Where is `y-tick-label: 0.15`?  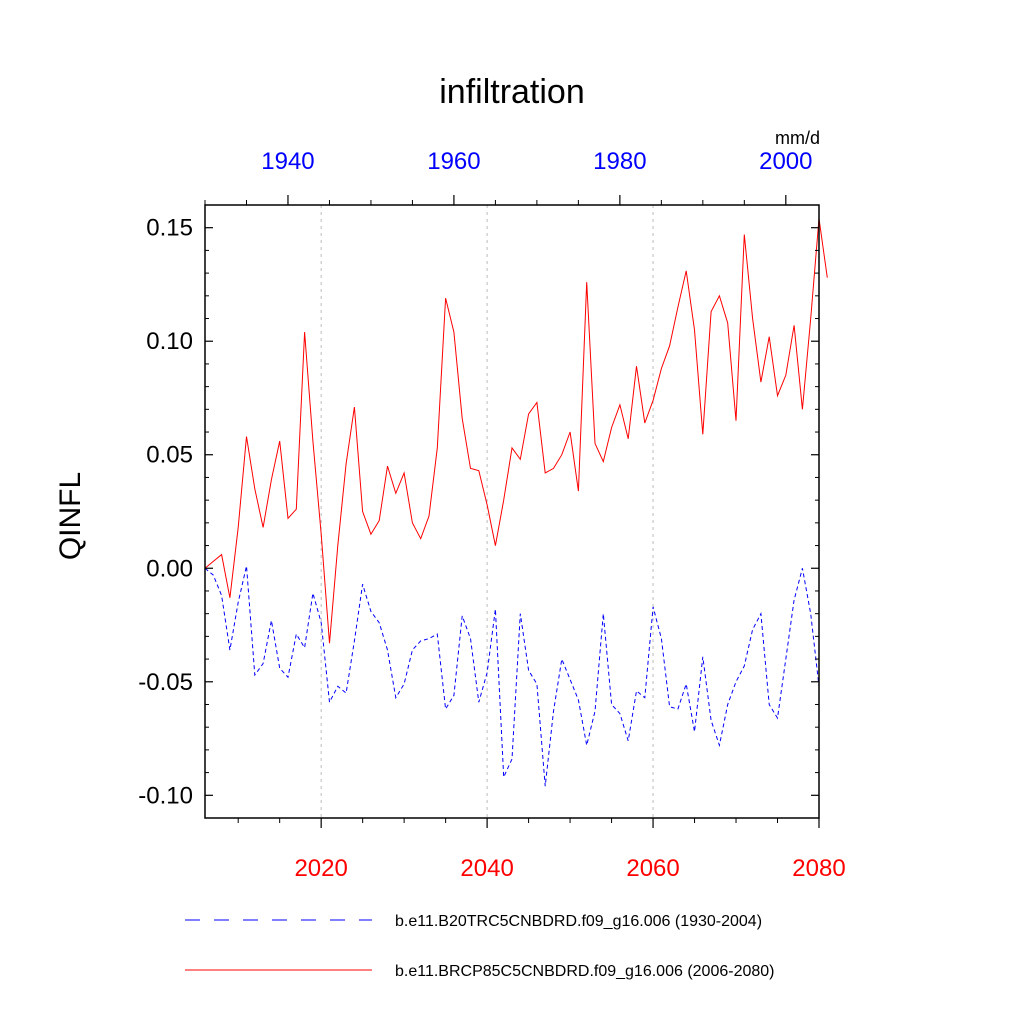
y-tick-label: 0.15 is located at coordinates (169, 228).